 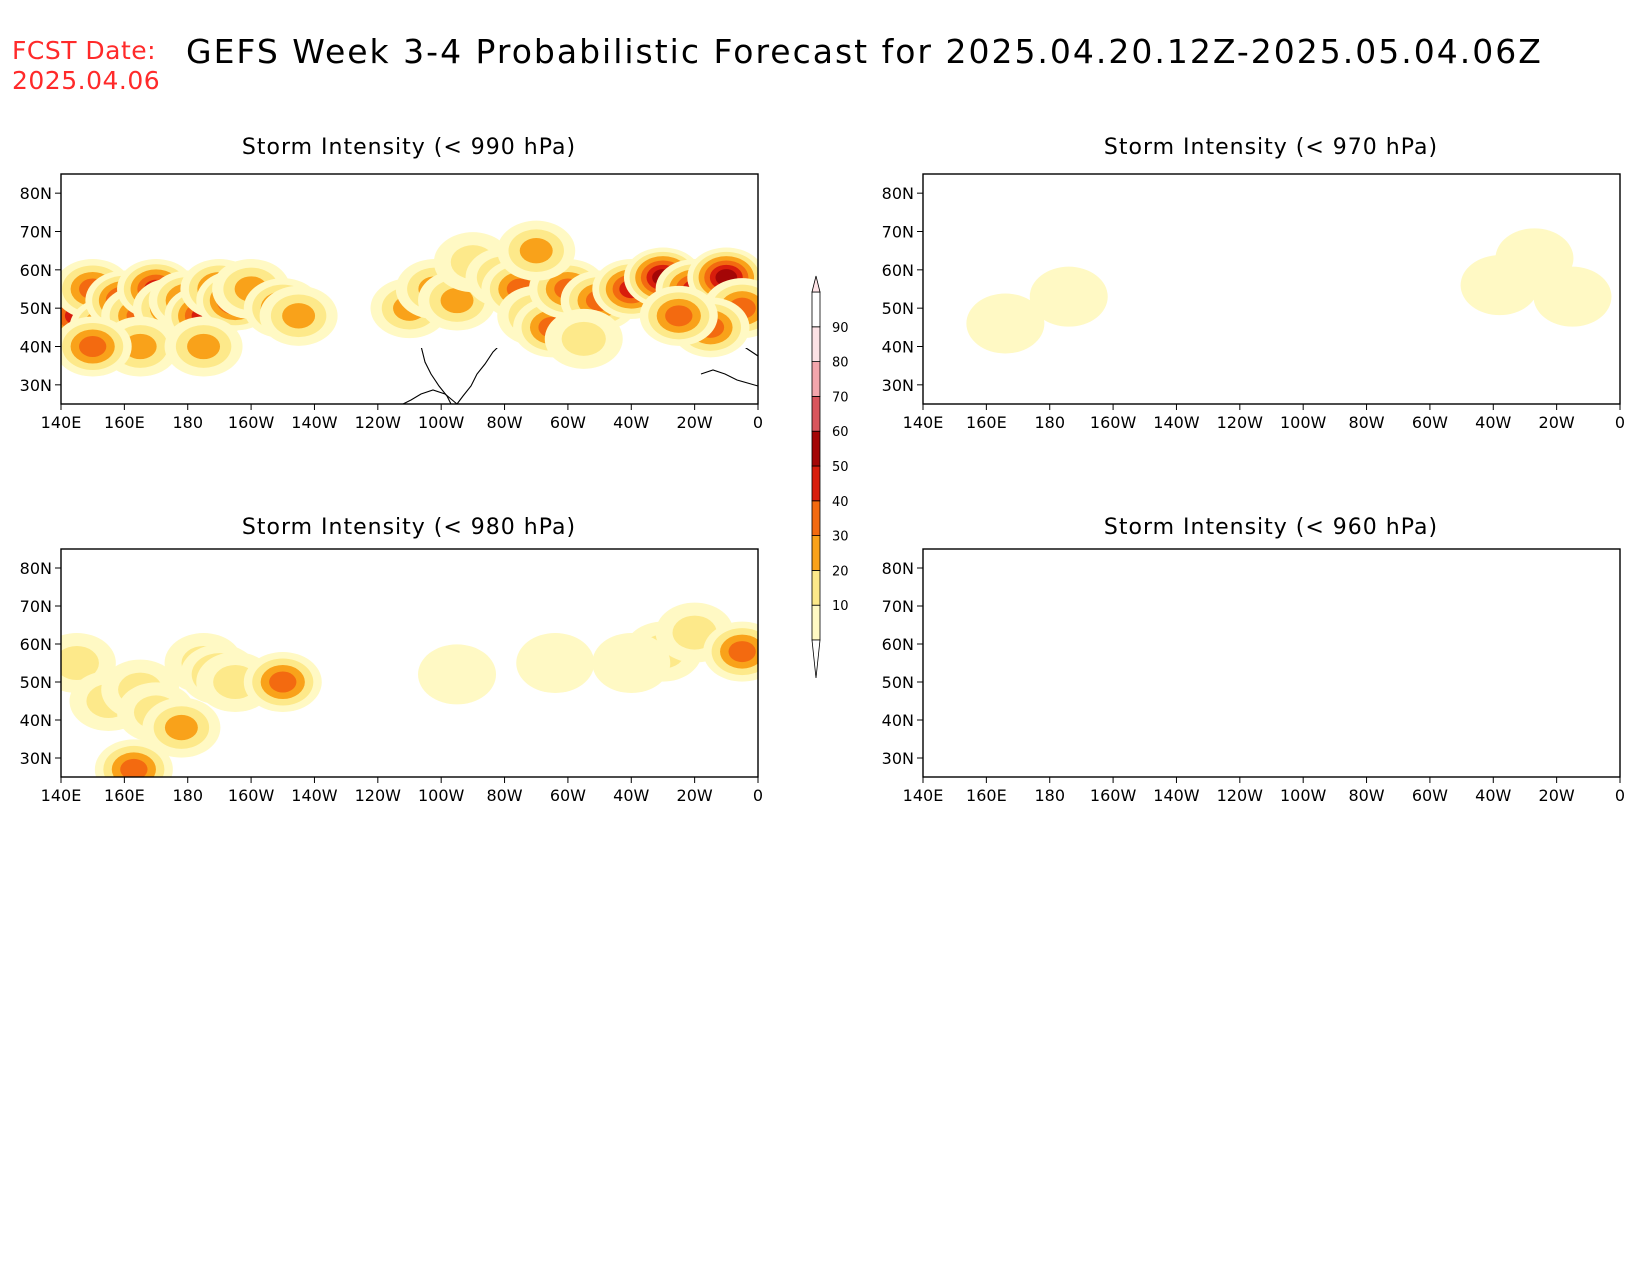 I want to click on colorbar-bottom-triangle, so click(x=816, y=659).